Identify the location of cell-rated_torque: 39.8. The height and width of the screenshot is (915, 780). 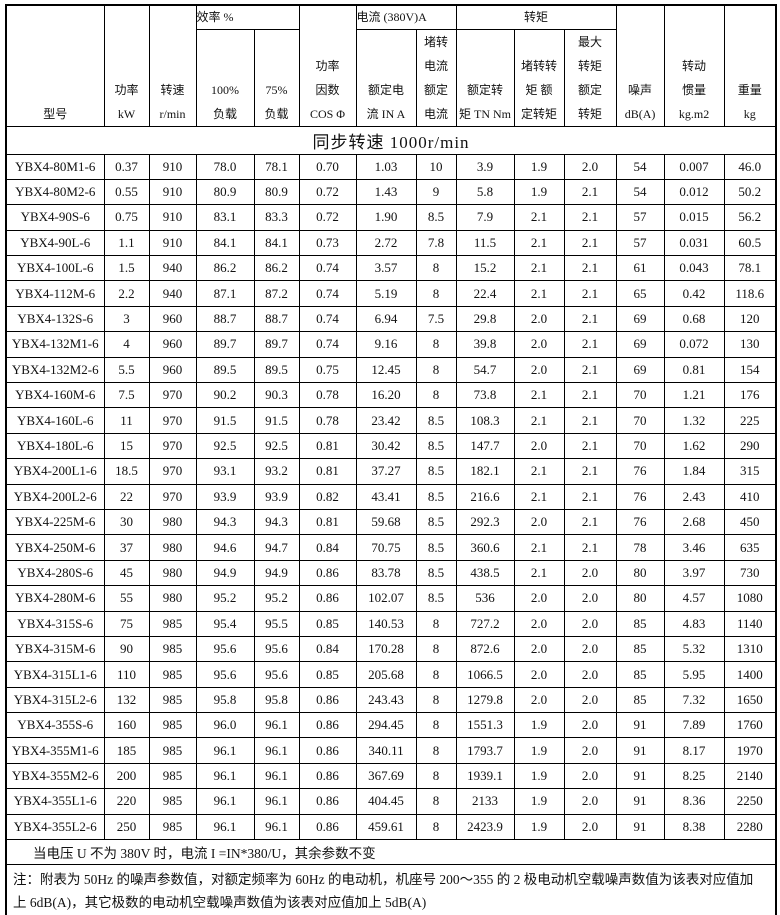
(485, 344).